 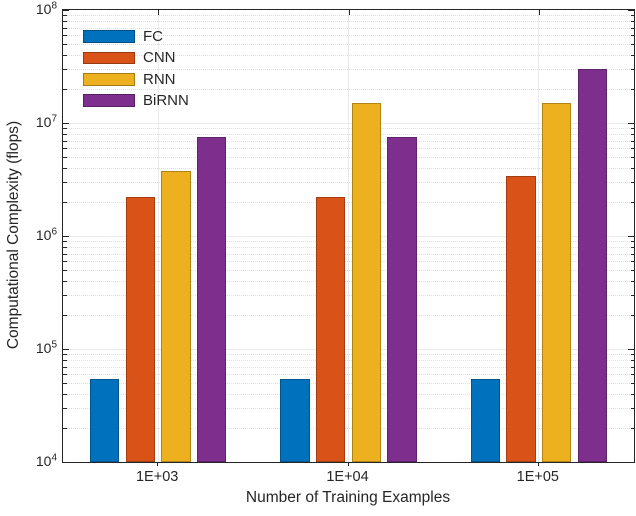 I want to click on bar-CNN-1E+03, so click(x=140, y=329).